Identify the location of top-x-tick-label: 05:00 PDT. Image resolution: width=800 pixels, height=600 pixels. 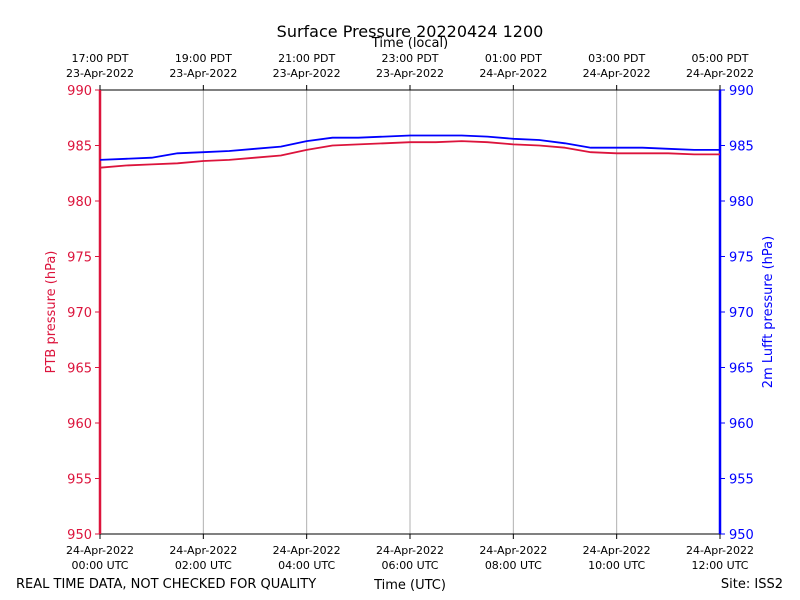
(719, 58).